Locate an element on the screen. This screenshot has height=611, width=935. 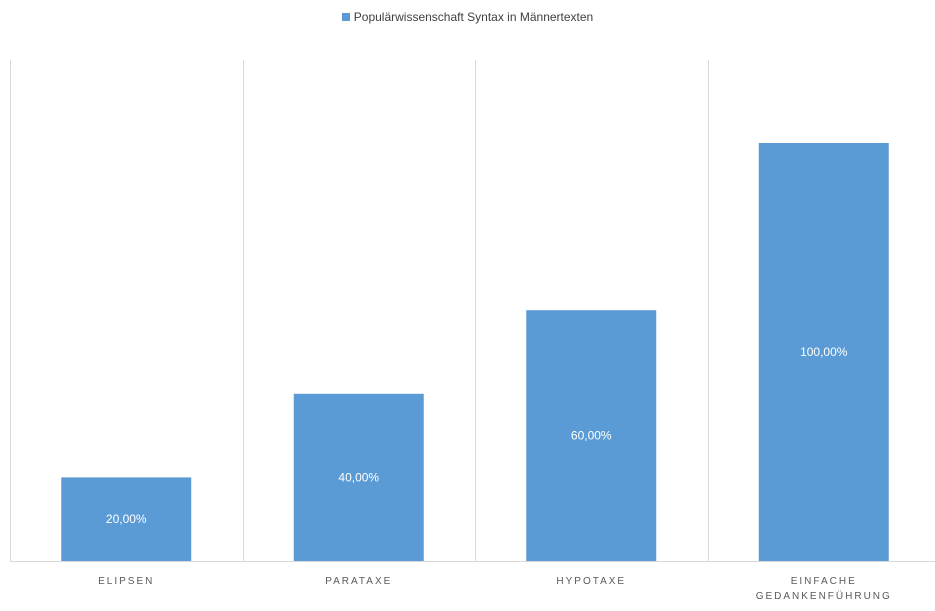
category-label: PARATAXE is located at coordinates (358, 581).